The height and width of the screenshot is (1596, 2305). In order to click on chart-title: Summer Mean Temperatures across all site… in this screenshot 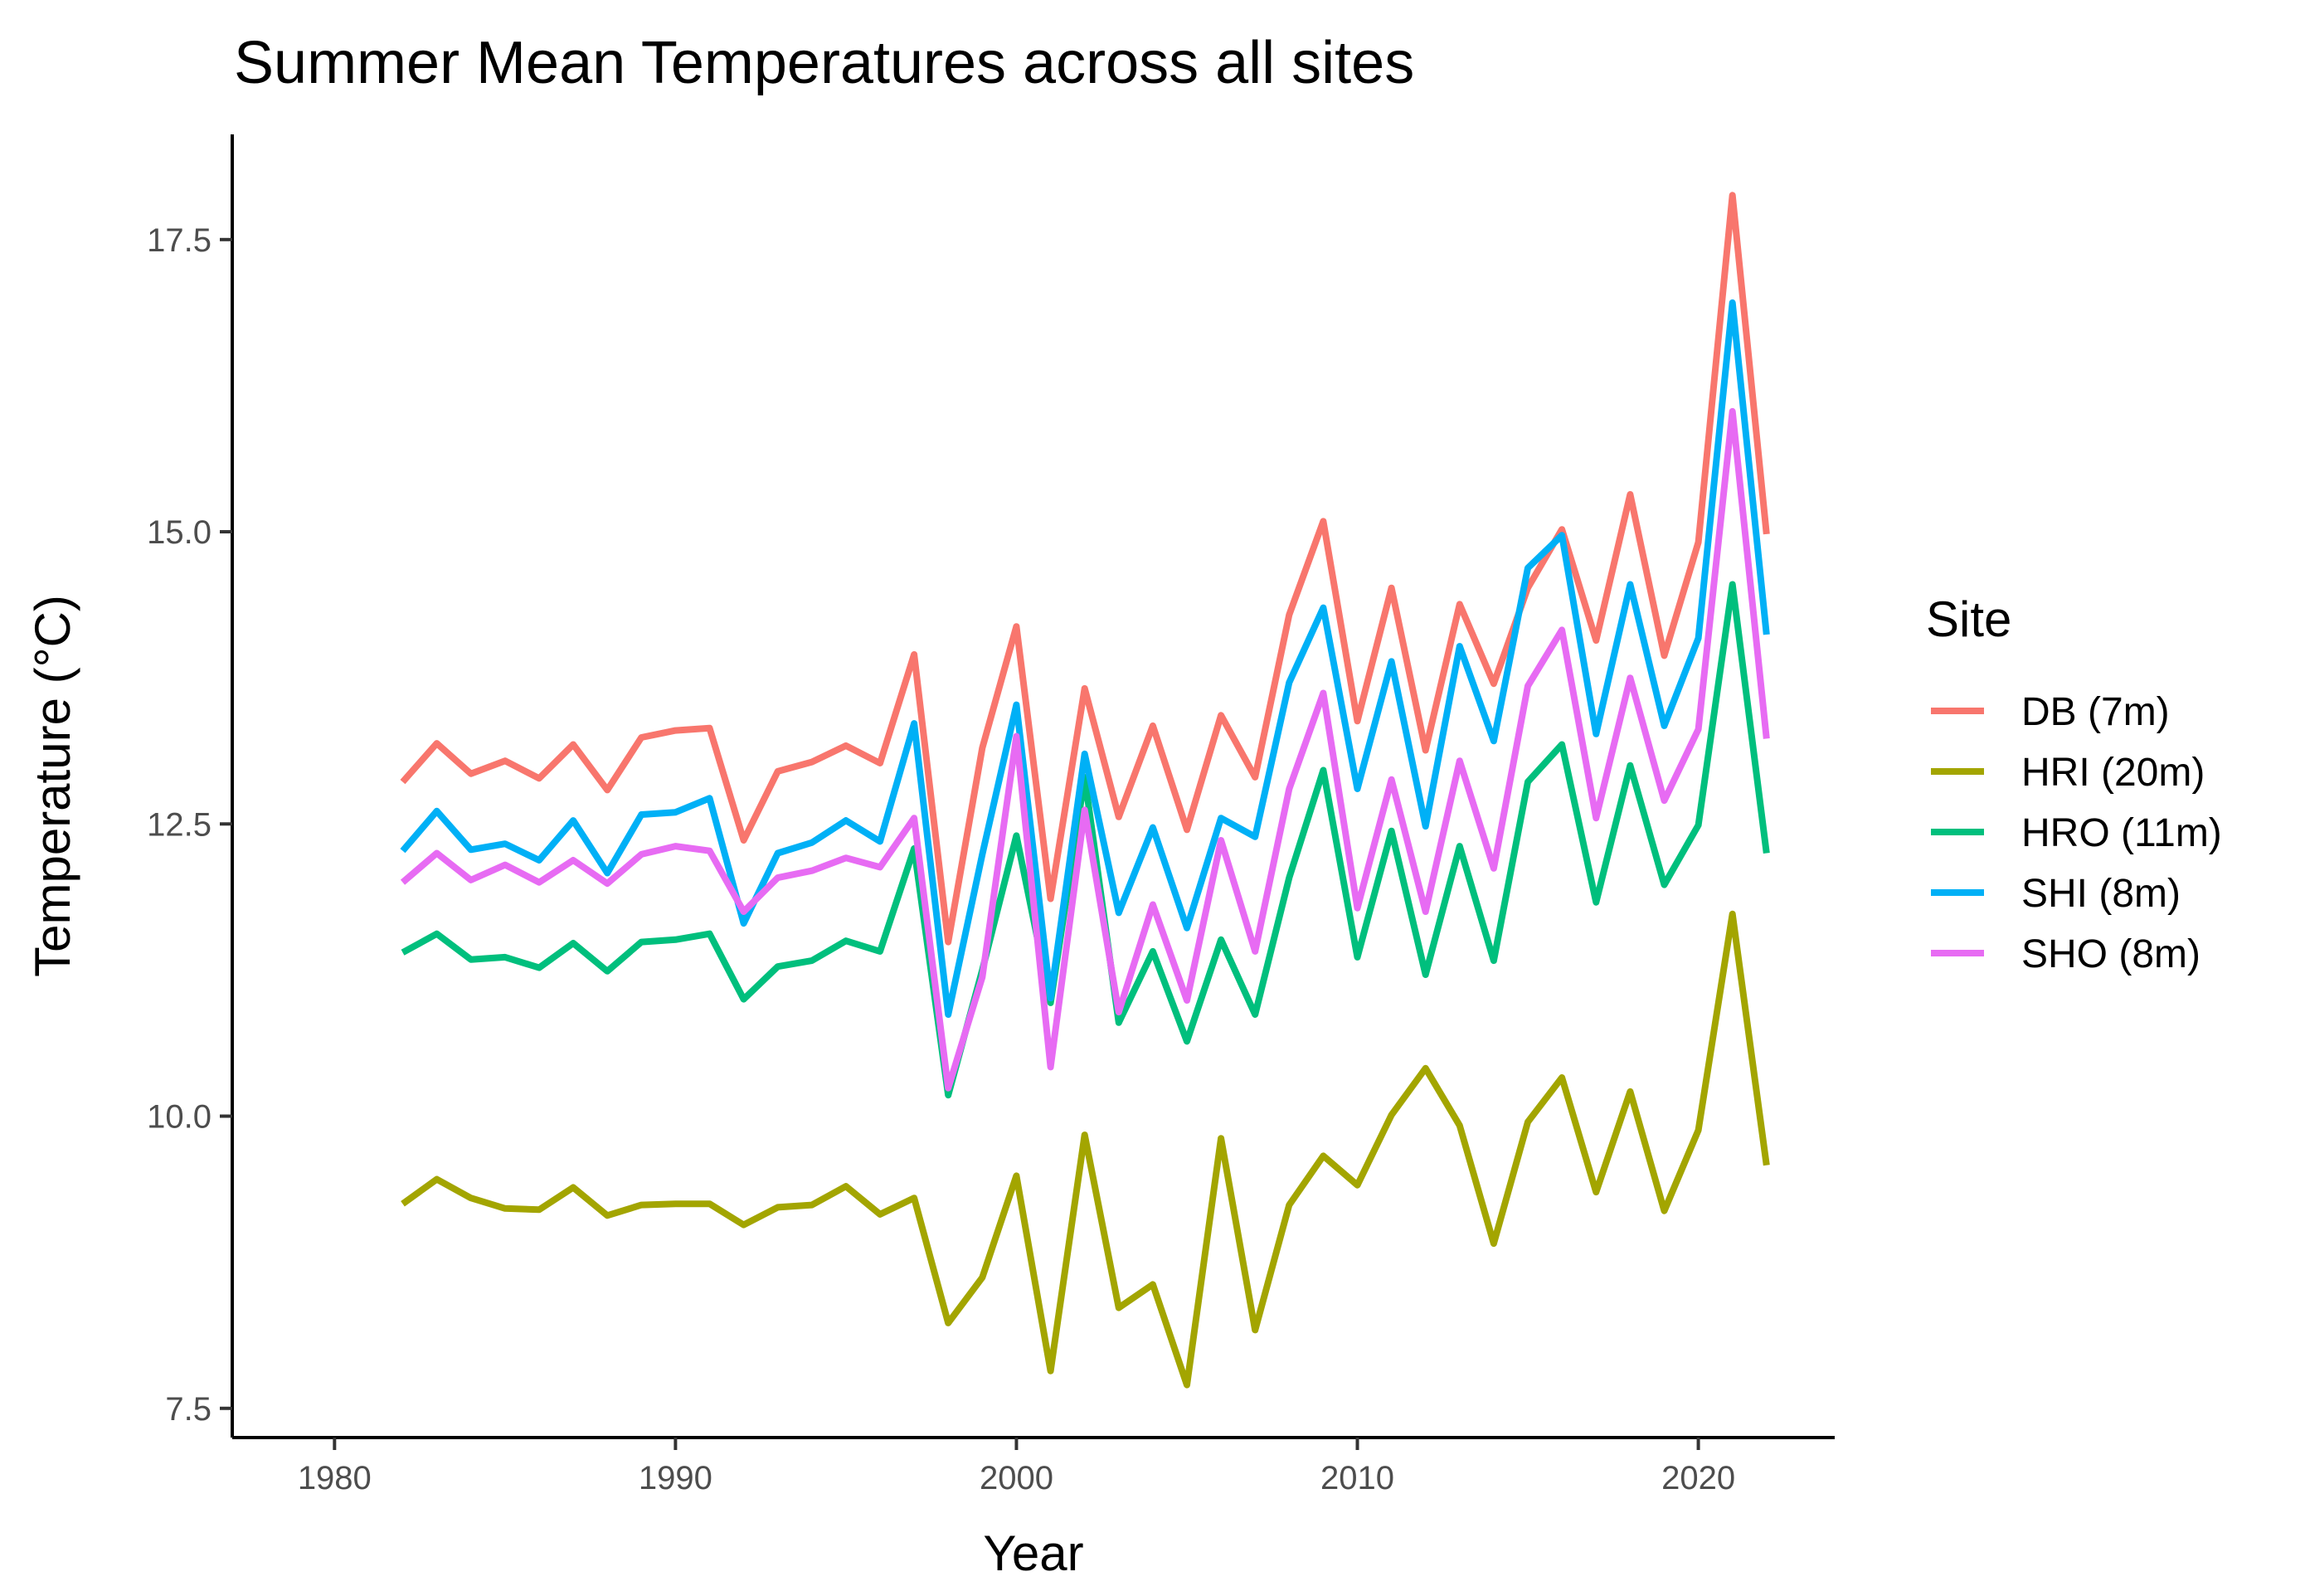, I will do `click(824, 63)`.